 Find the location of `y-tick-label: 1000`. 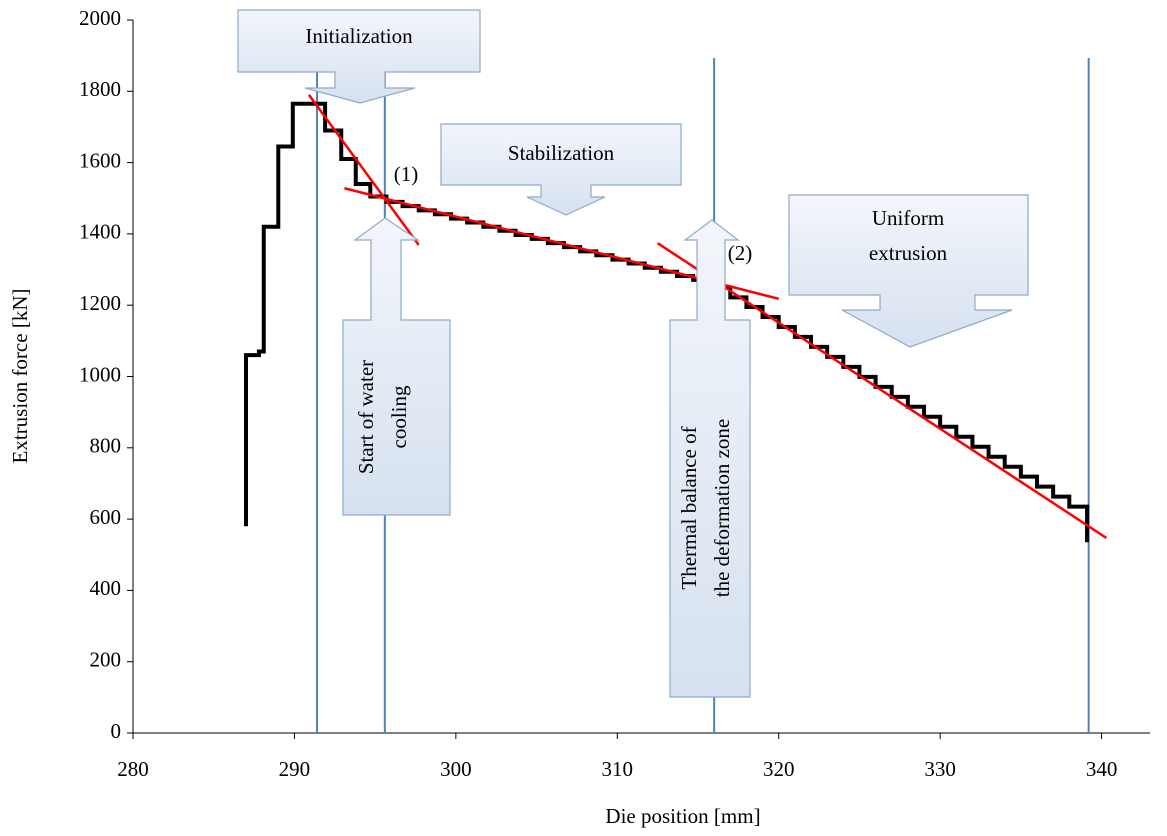

y-tick-label: 1000 is located at coordinates (100, 374).